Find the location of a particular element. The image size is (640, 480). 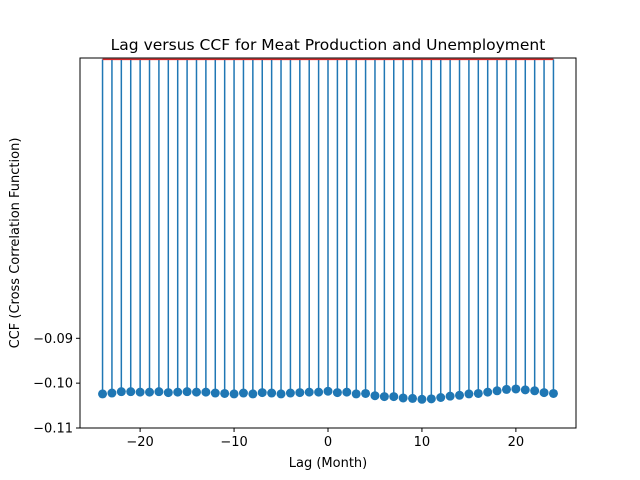

x-tick-label: −20 is located at coordinates (139, 442).